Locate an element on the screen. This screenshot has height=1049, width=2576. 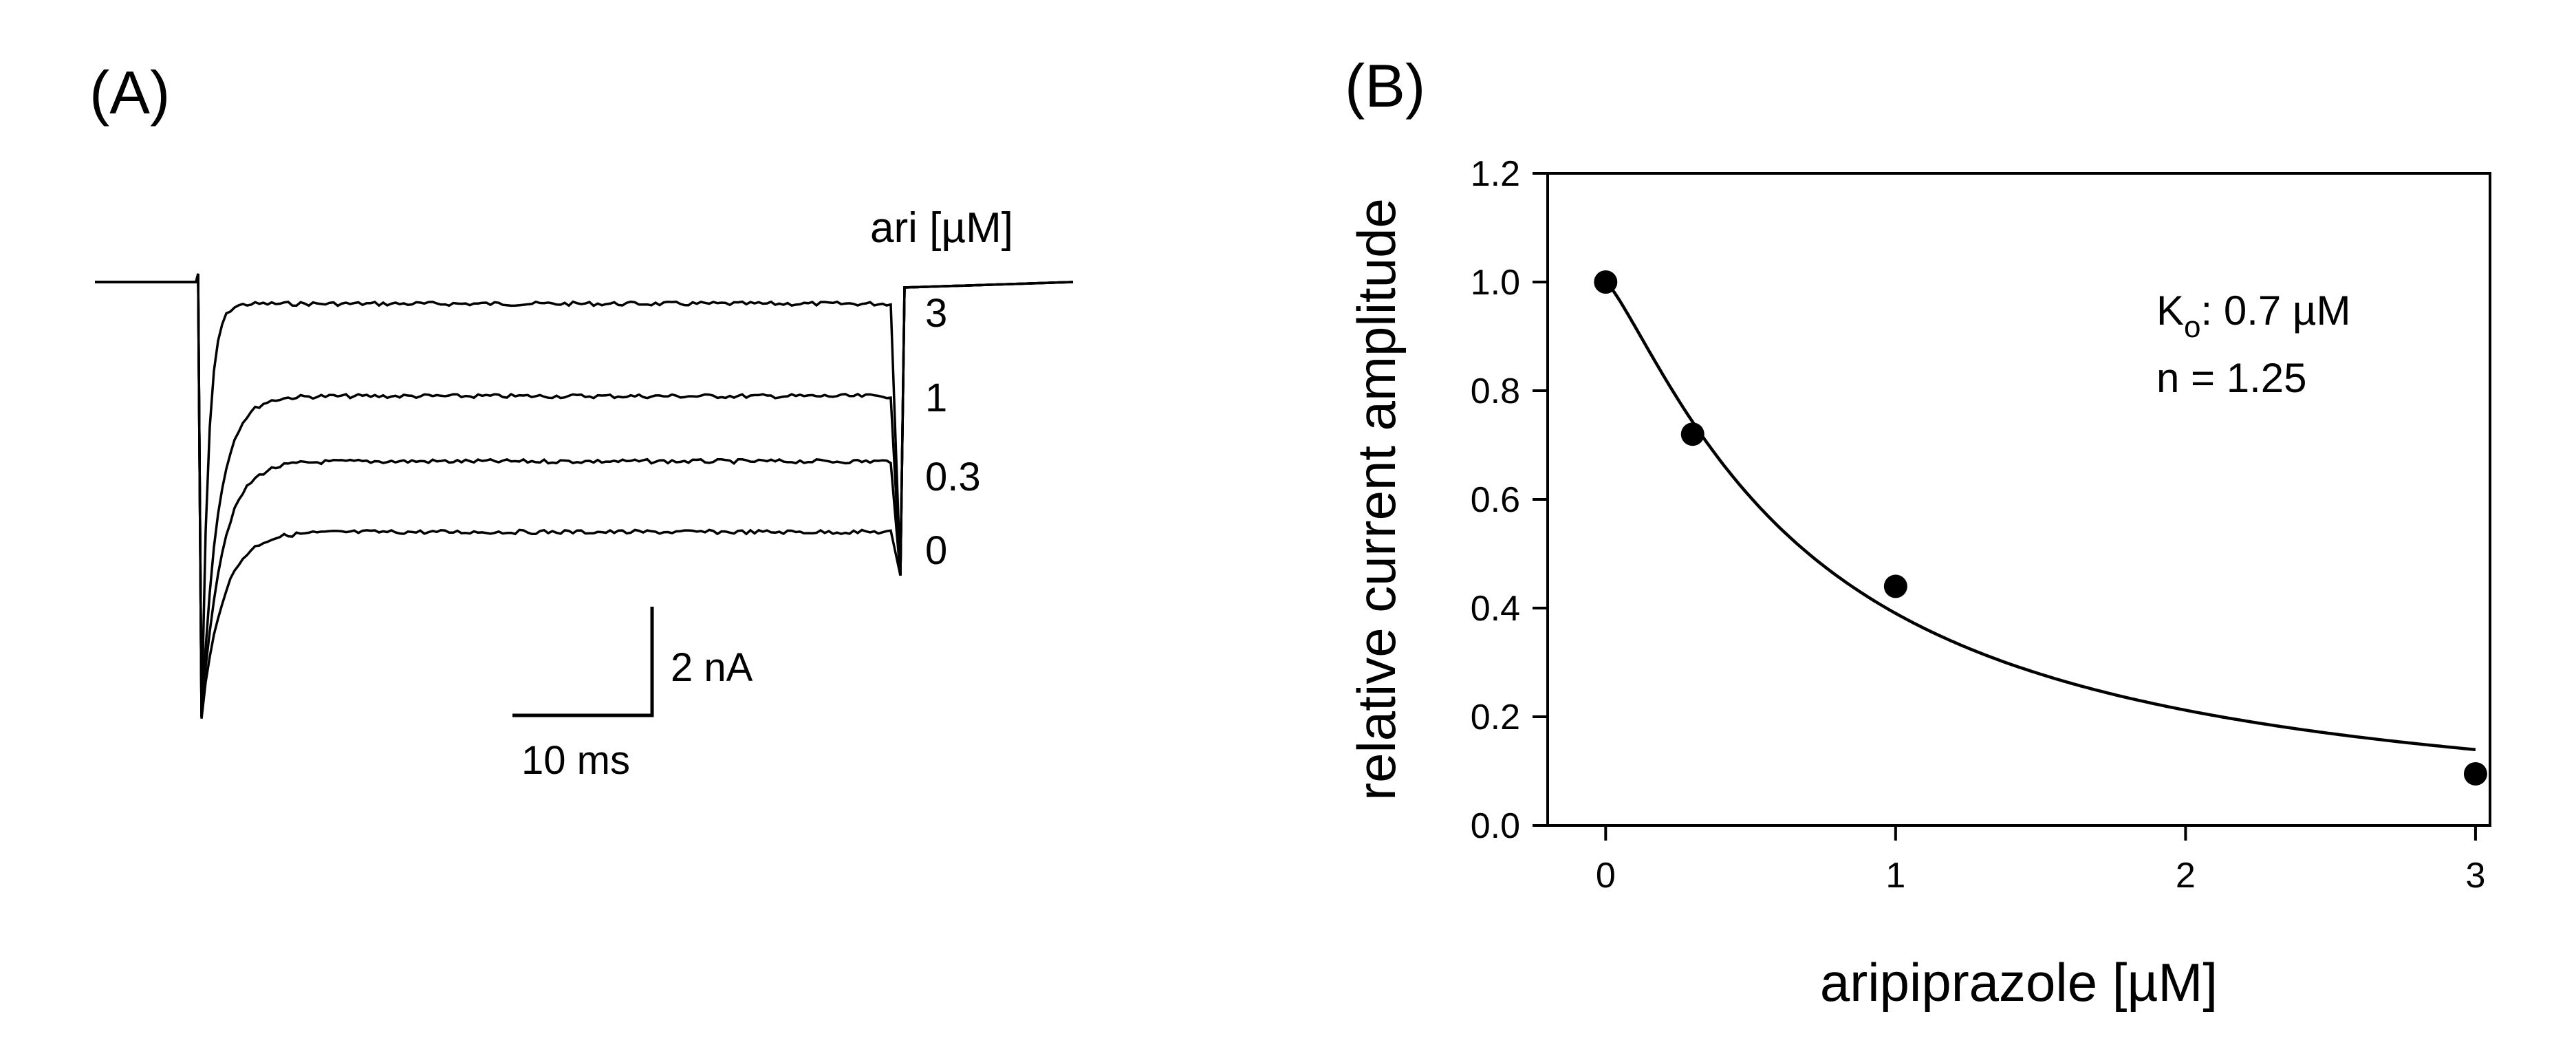
y-axis-title: relative current amplitude is located at coordinates (1376, 499).